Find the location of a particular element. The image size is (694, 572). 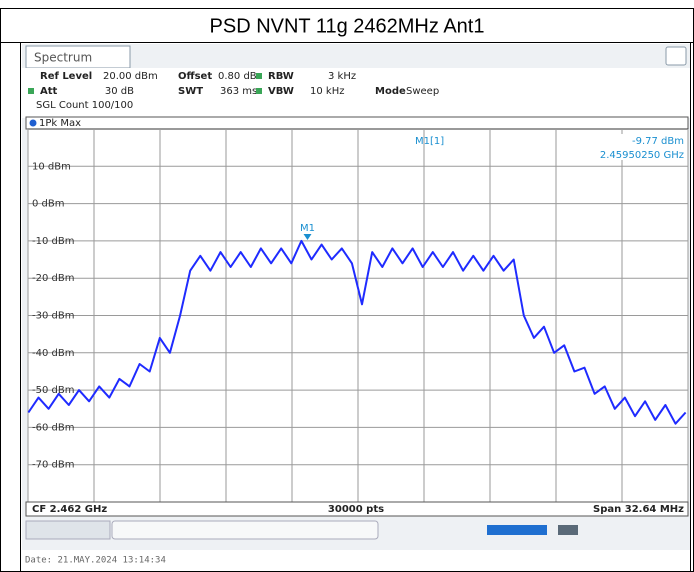

icon is located at coordinates (676, 56).